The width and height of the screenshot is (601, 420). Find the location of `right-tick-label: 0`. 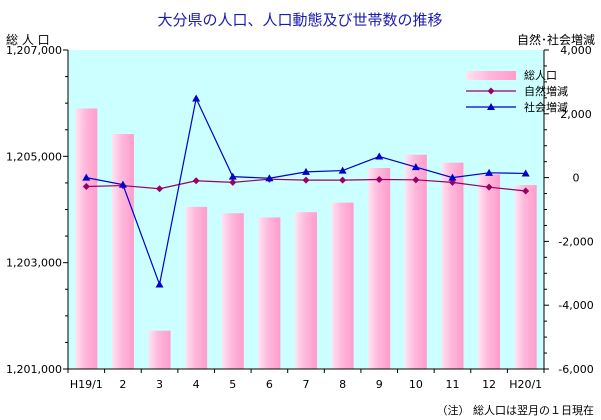

right-tick-label: 0 is located at coordinates (576, 178).